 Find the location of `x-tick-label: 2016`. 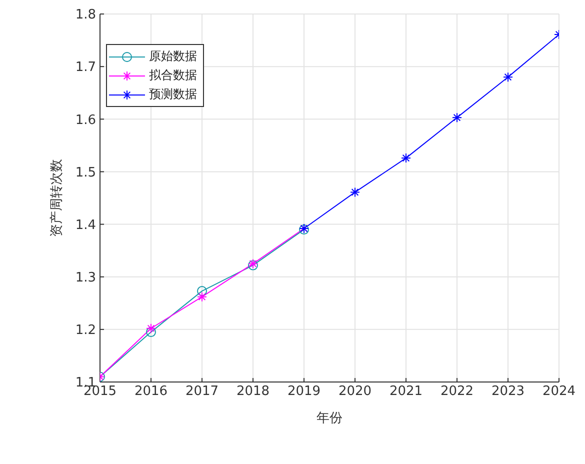

x-tick-label: 2016 is located at coordinates (151, 392).